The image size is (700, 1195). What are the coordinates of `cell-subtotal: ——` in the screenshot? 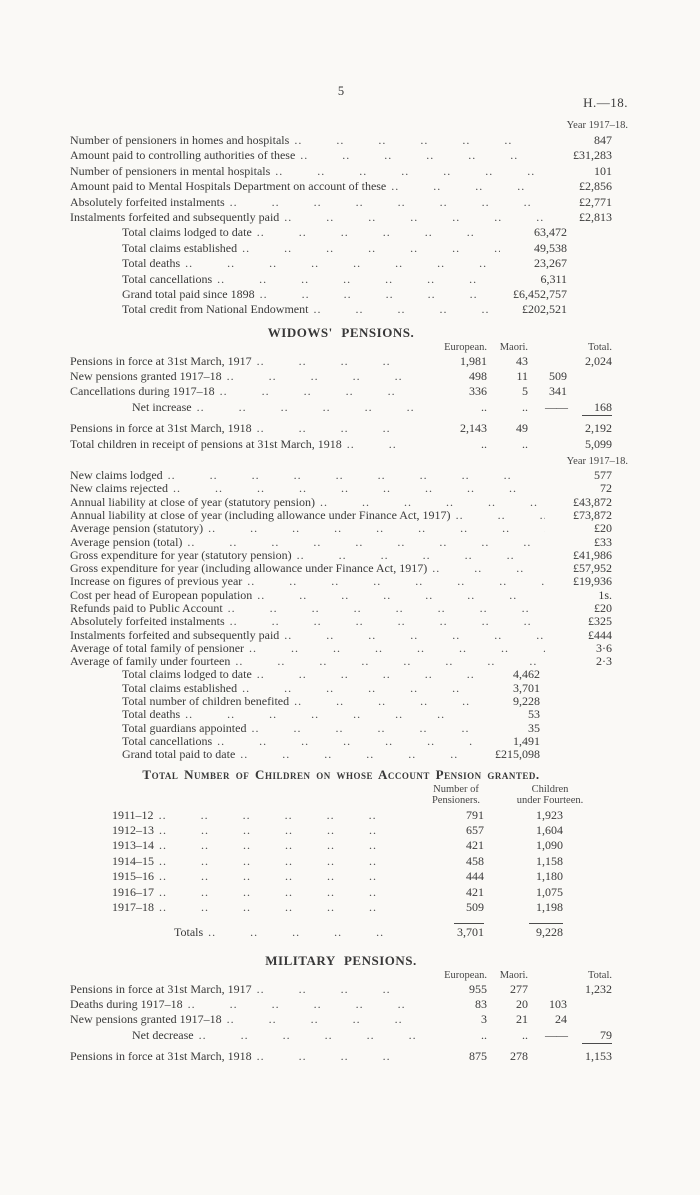 It's located at (556, 406).